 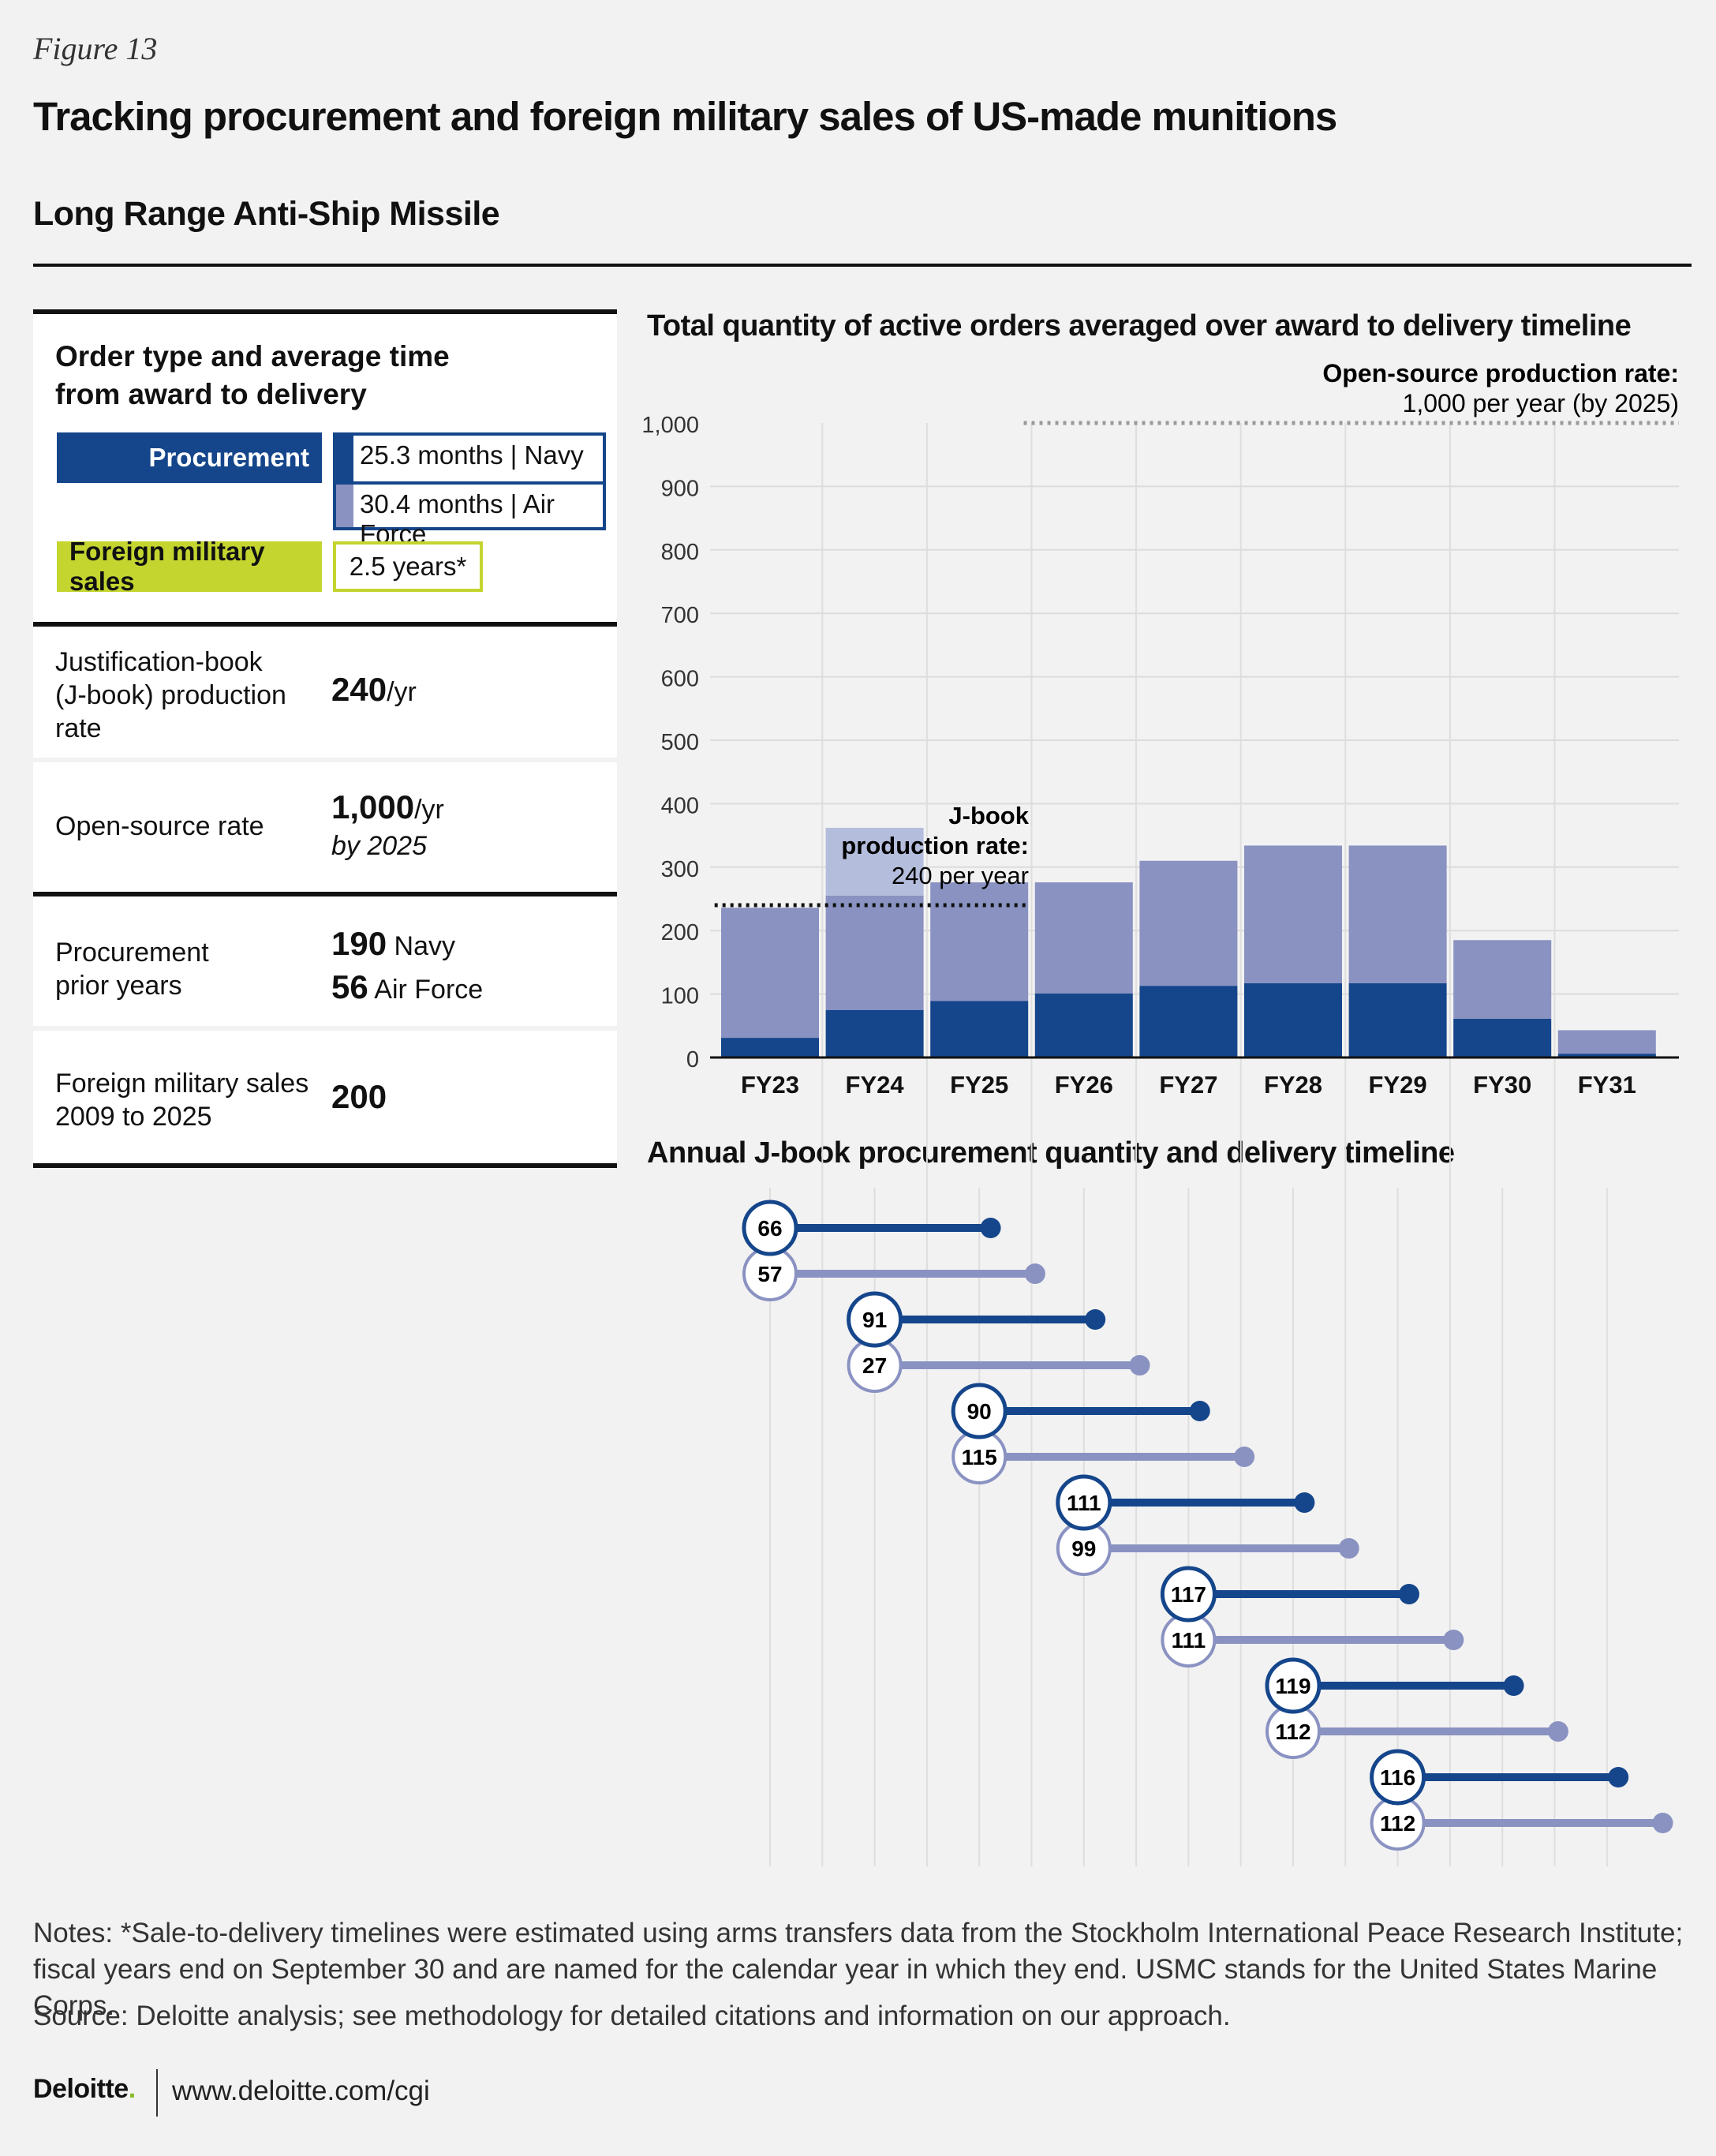 What do you see at coordinates (1607, 1085) in the screenshot?
I see `x-tick-label: FY31` at bounding box center [1607, 1085].